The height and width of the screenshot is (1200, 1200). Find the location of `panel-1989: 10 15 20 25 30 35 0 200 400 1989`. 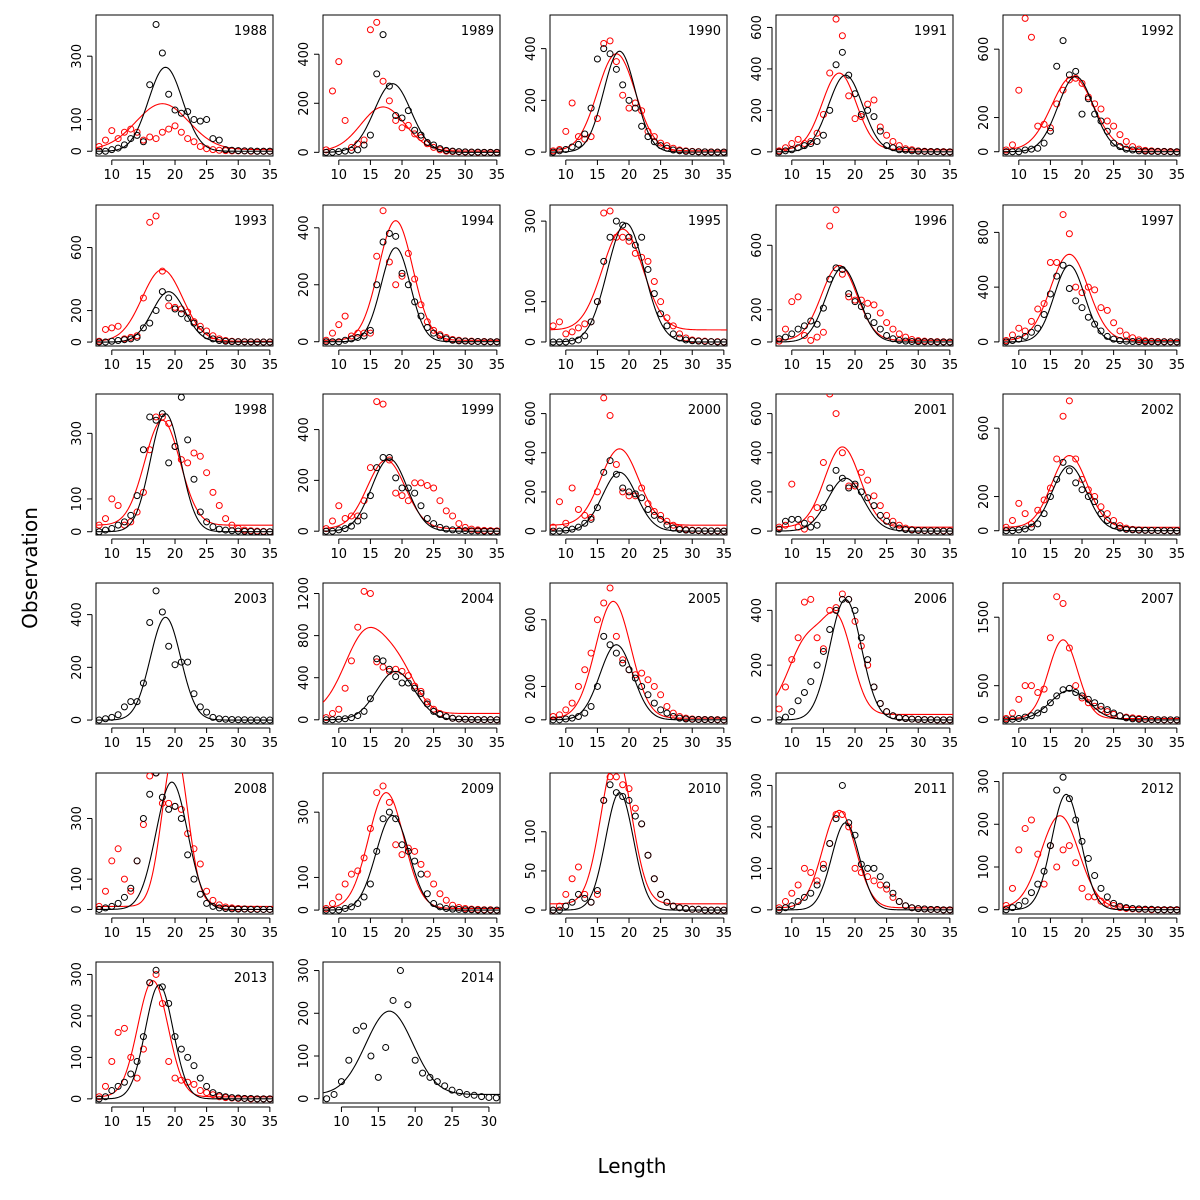

panel-1989: 10 15 20 25 30 35 0 200 400 1989 is located at coordinates (401, 98).